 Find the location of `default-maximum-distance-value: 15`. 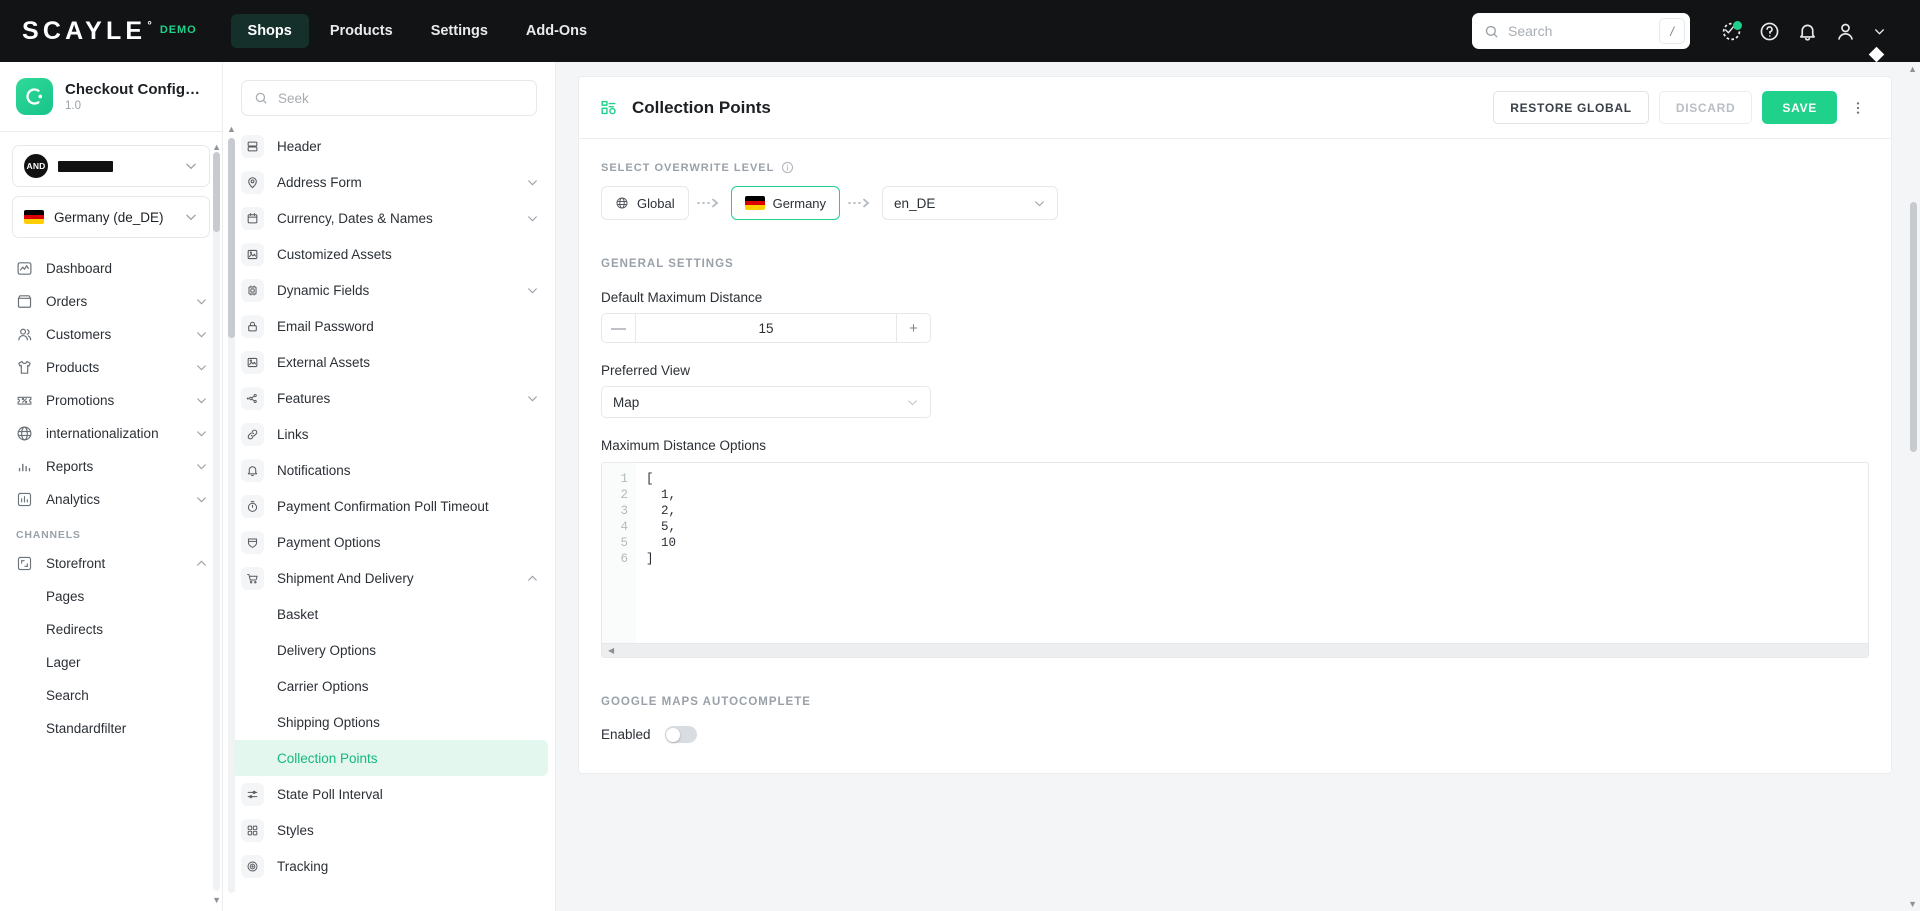

default-maximum-distance-value: 15 is located at coordinates (766, 328).